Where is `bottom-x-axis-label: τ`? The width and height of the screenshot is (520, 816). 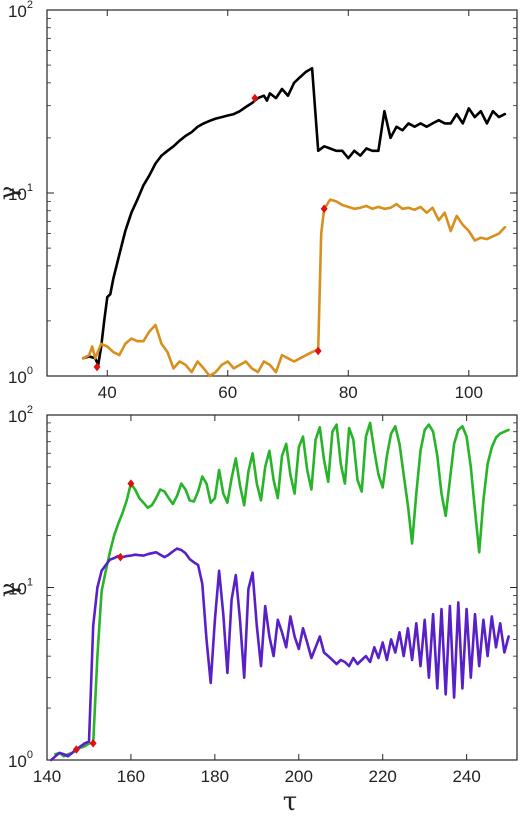
bottom-x-axis-label: τ is located at coordinates (290, 801).